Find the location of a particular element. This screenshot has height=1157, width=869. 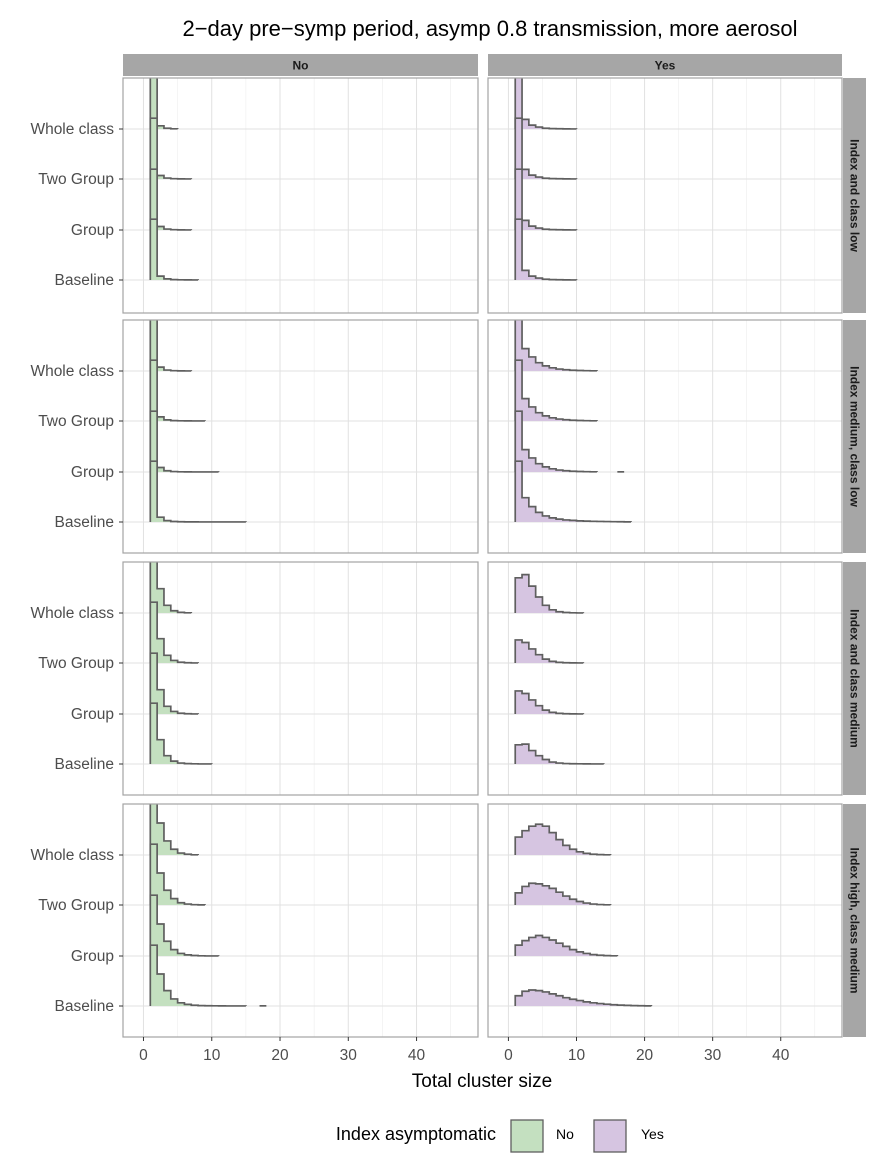

legend: Index asymptomatic No Yes is located at coordinates (500, 1136).